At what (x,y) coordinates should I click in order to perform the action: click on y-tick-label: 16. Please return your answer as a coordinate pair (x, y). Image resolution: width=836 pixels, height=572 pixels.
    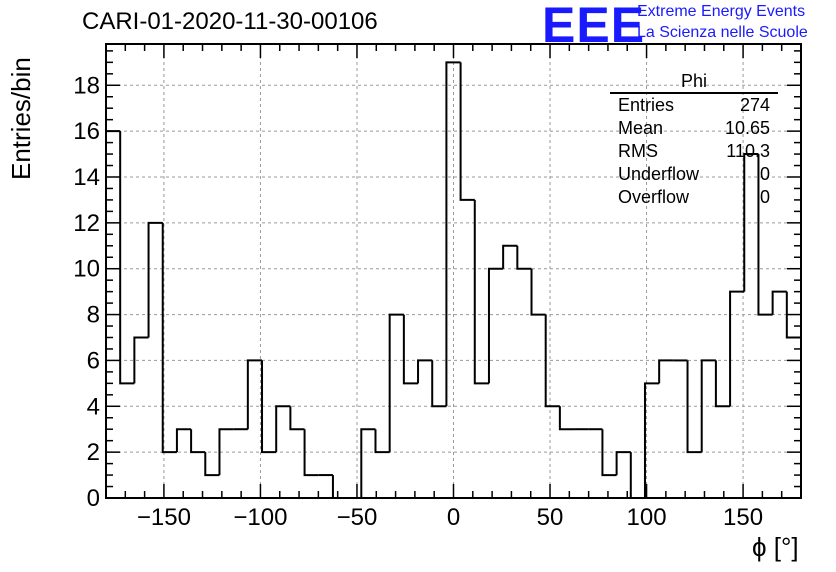
    Looking at the image, I should click on (86, 131).